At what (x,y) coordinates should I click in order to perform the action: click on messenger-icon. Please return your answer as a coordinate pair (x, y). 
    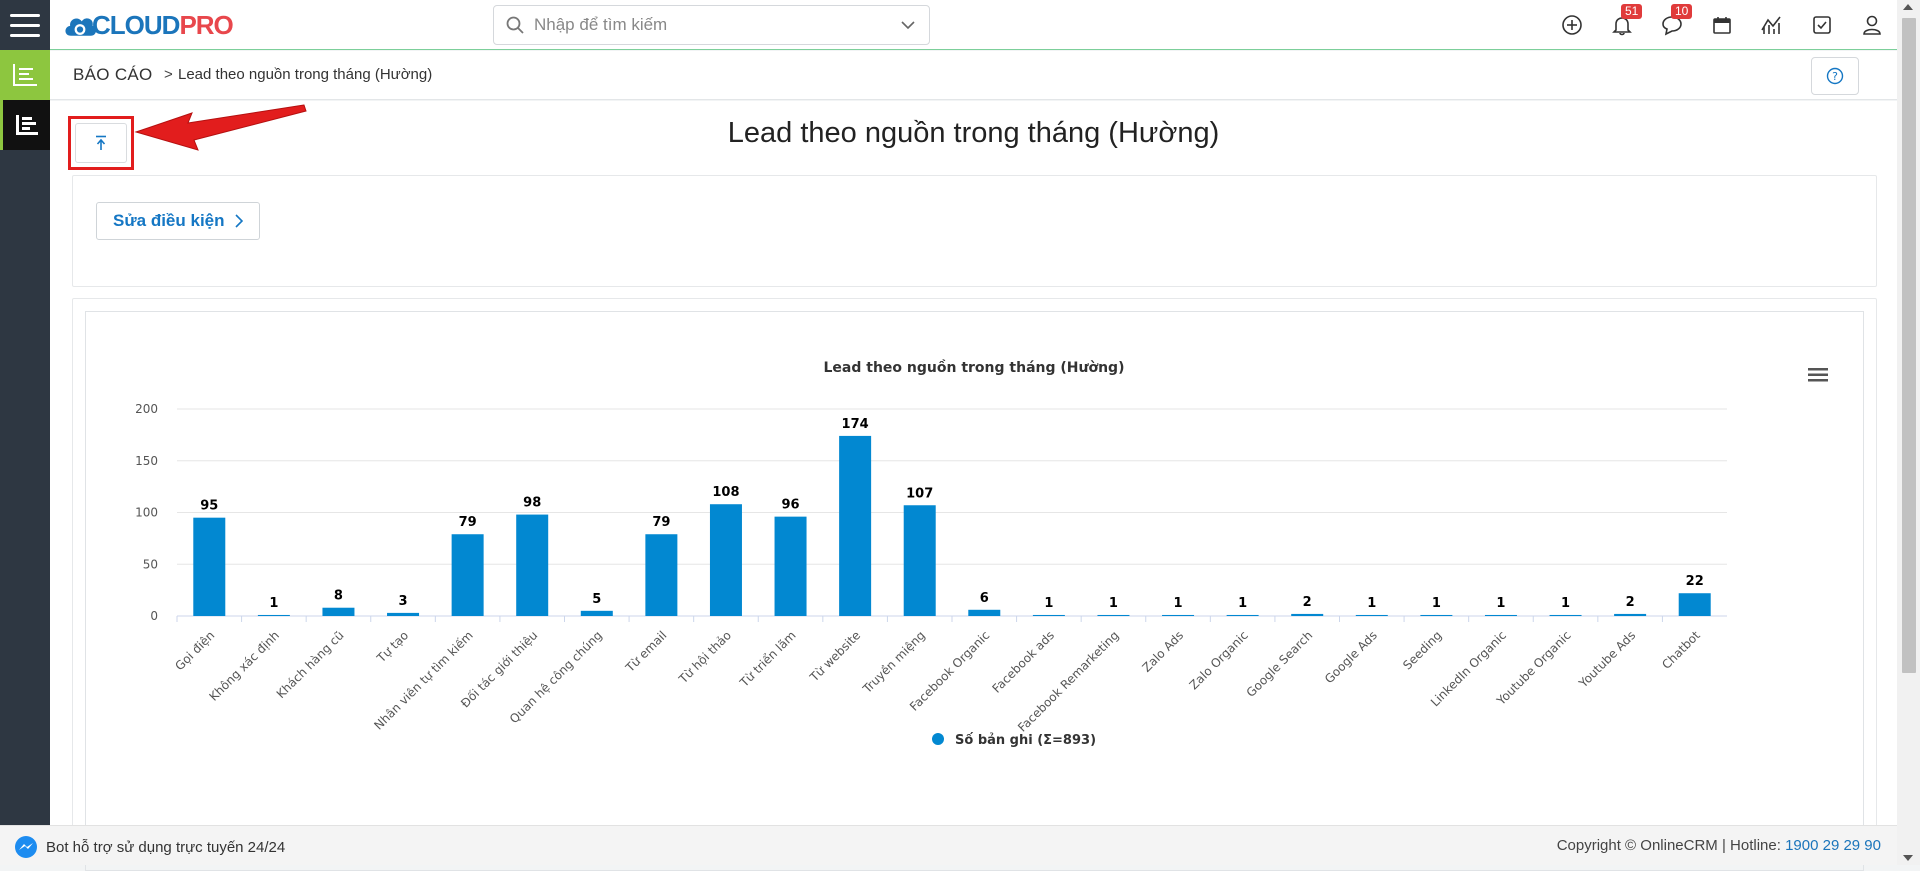
    Looking at the image, I should click on (26, 847).